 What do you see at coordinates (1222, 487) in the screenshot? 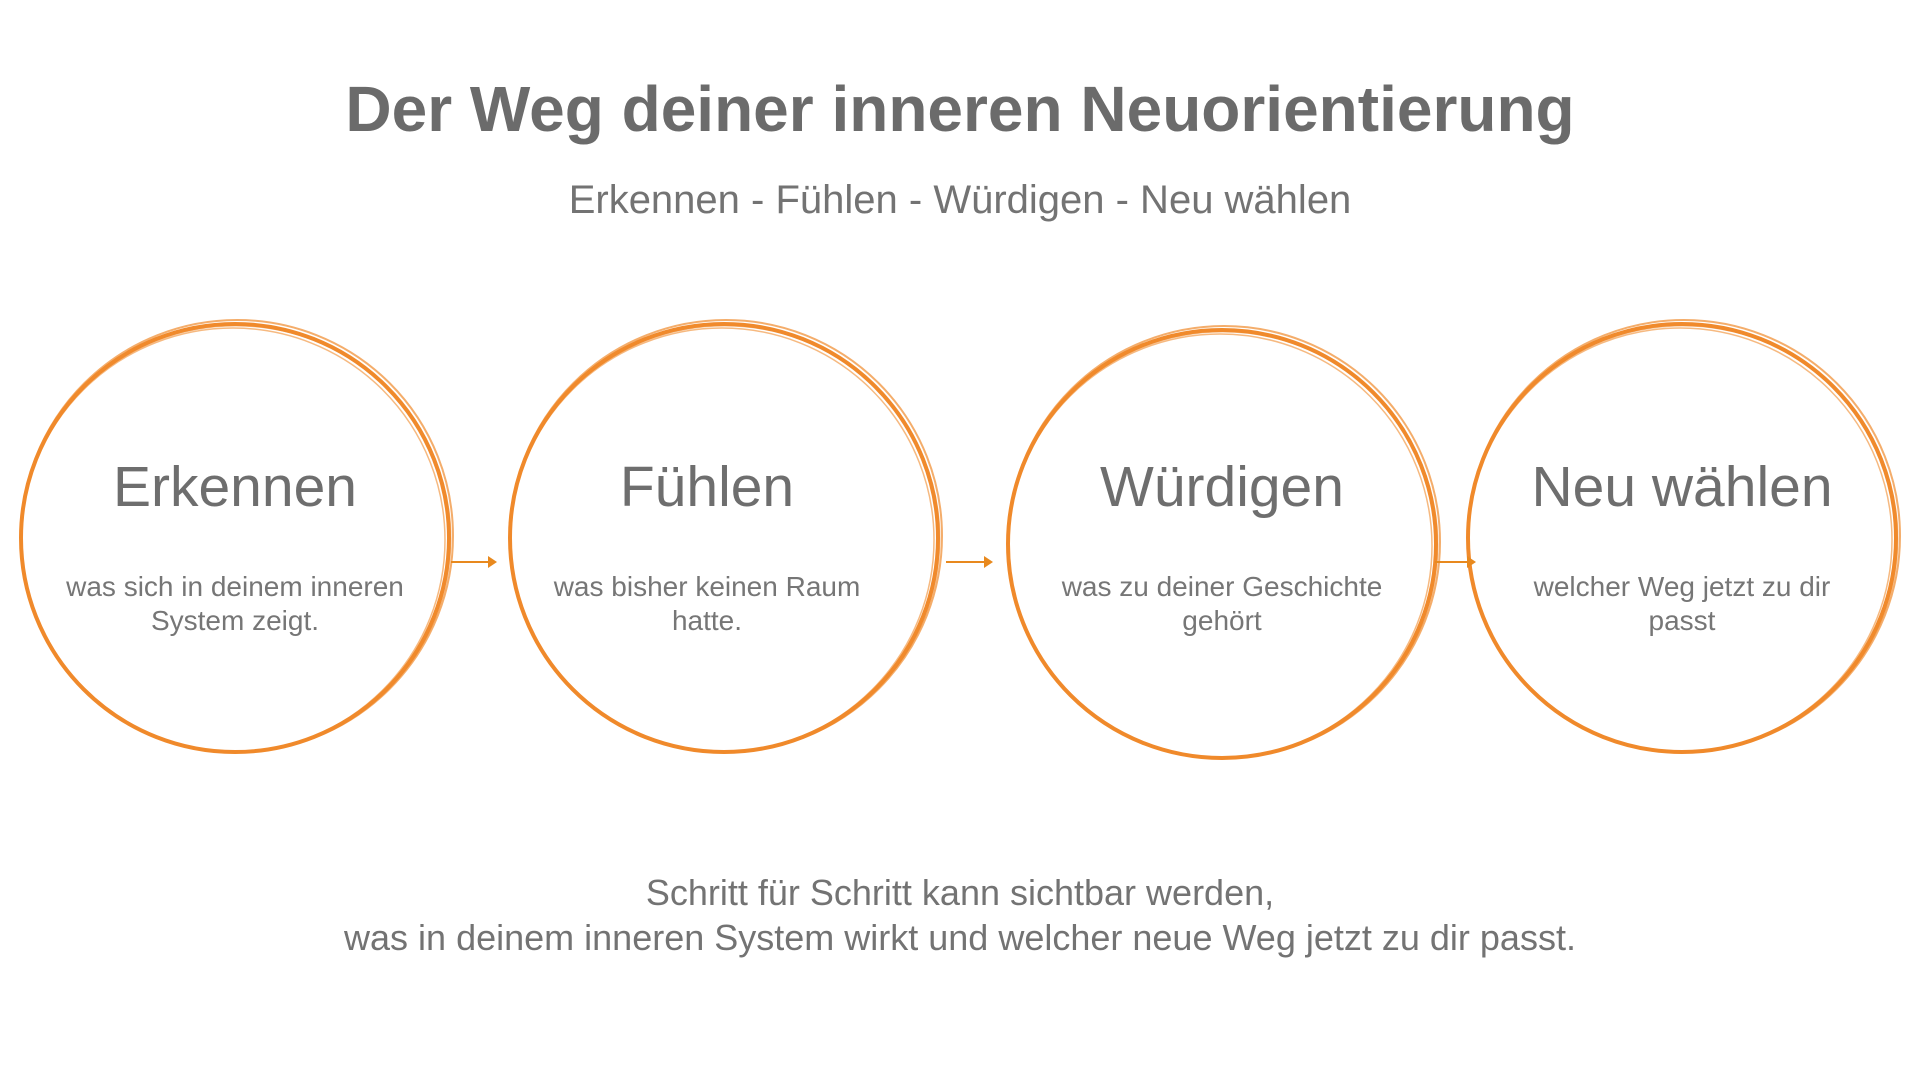
I see `step-title: Würdigen` at bounding box center [1222, 487].